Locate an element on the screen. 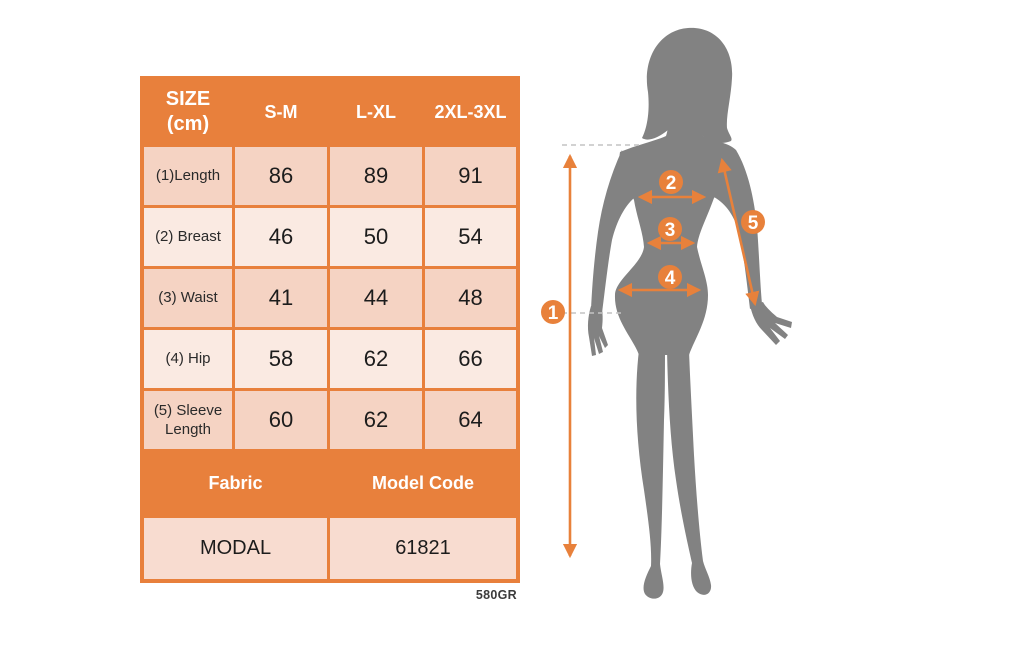 Image resolution: width=1024 pixels, height=645 pixels. silhouette-left-arm is located at coordinates (612, 231).